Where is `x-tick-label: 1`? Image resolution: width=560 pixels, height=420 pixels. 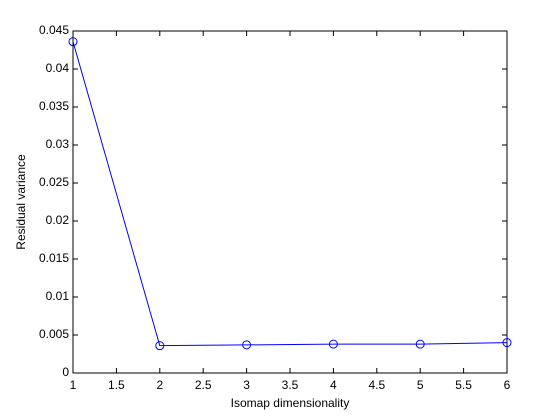 x-tick-label: 1 is located at coordinates (73, 385).